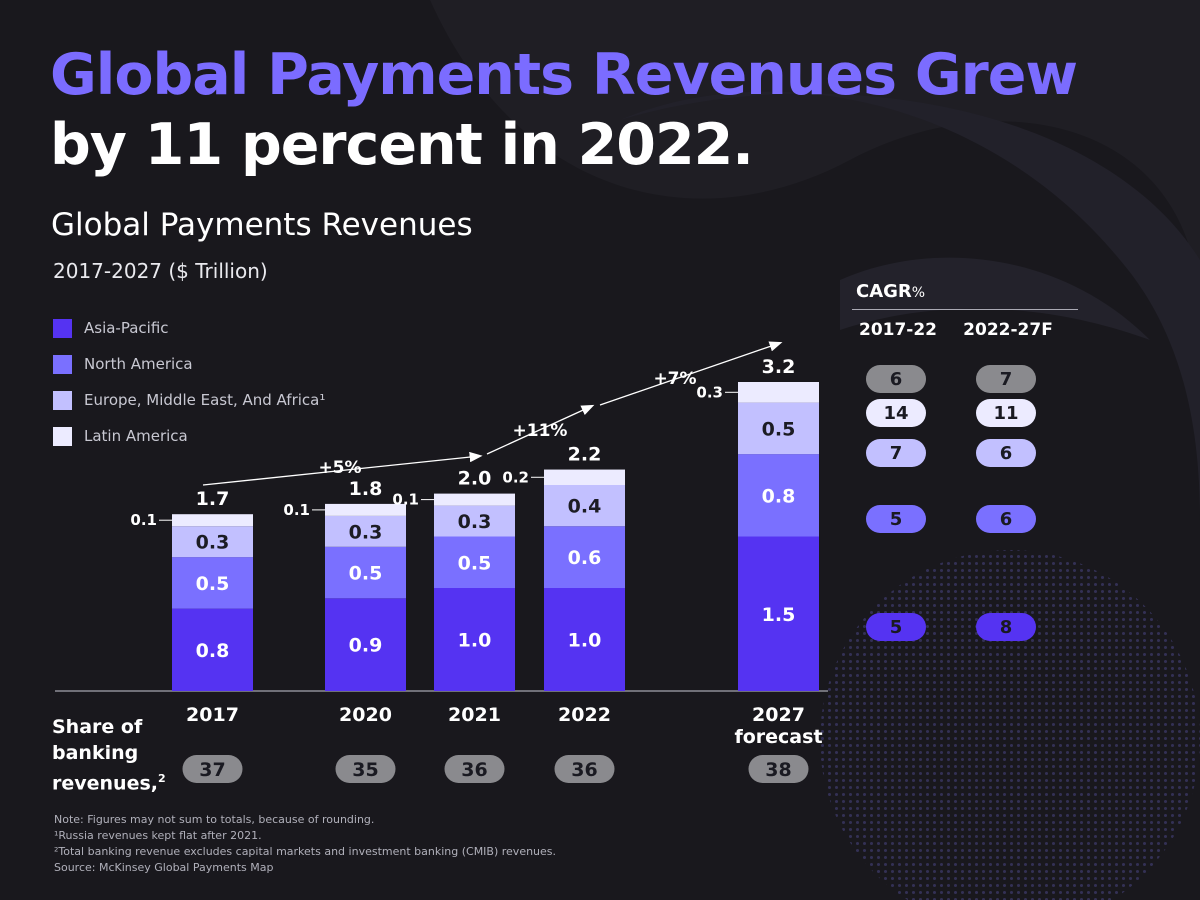 This screenshot has height=900, width=1200. What do you see at coordinates (162, 778) in the screenshot?
I see `share-label-footnote: 2` at bounding box center [162, 778].